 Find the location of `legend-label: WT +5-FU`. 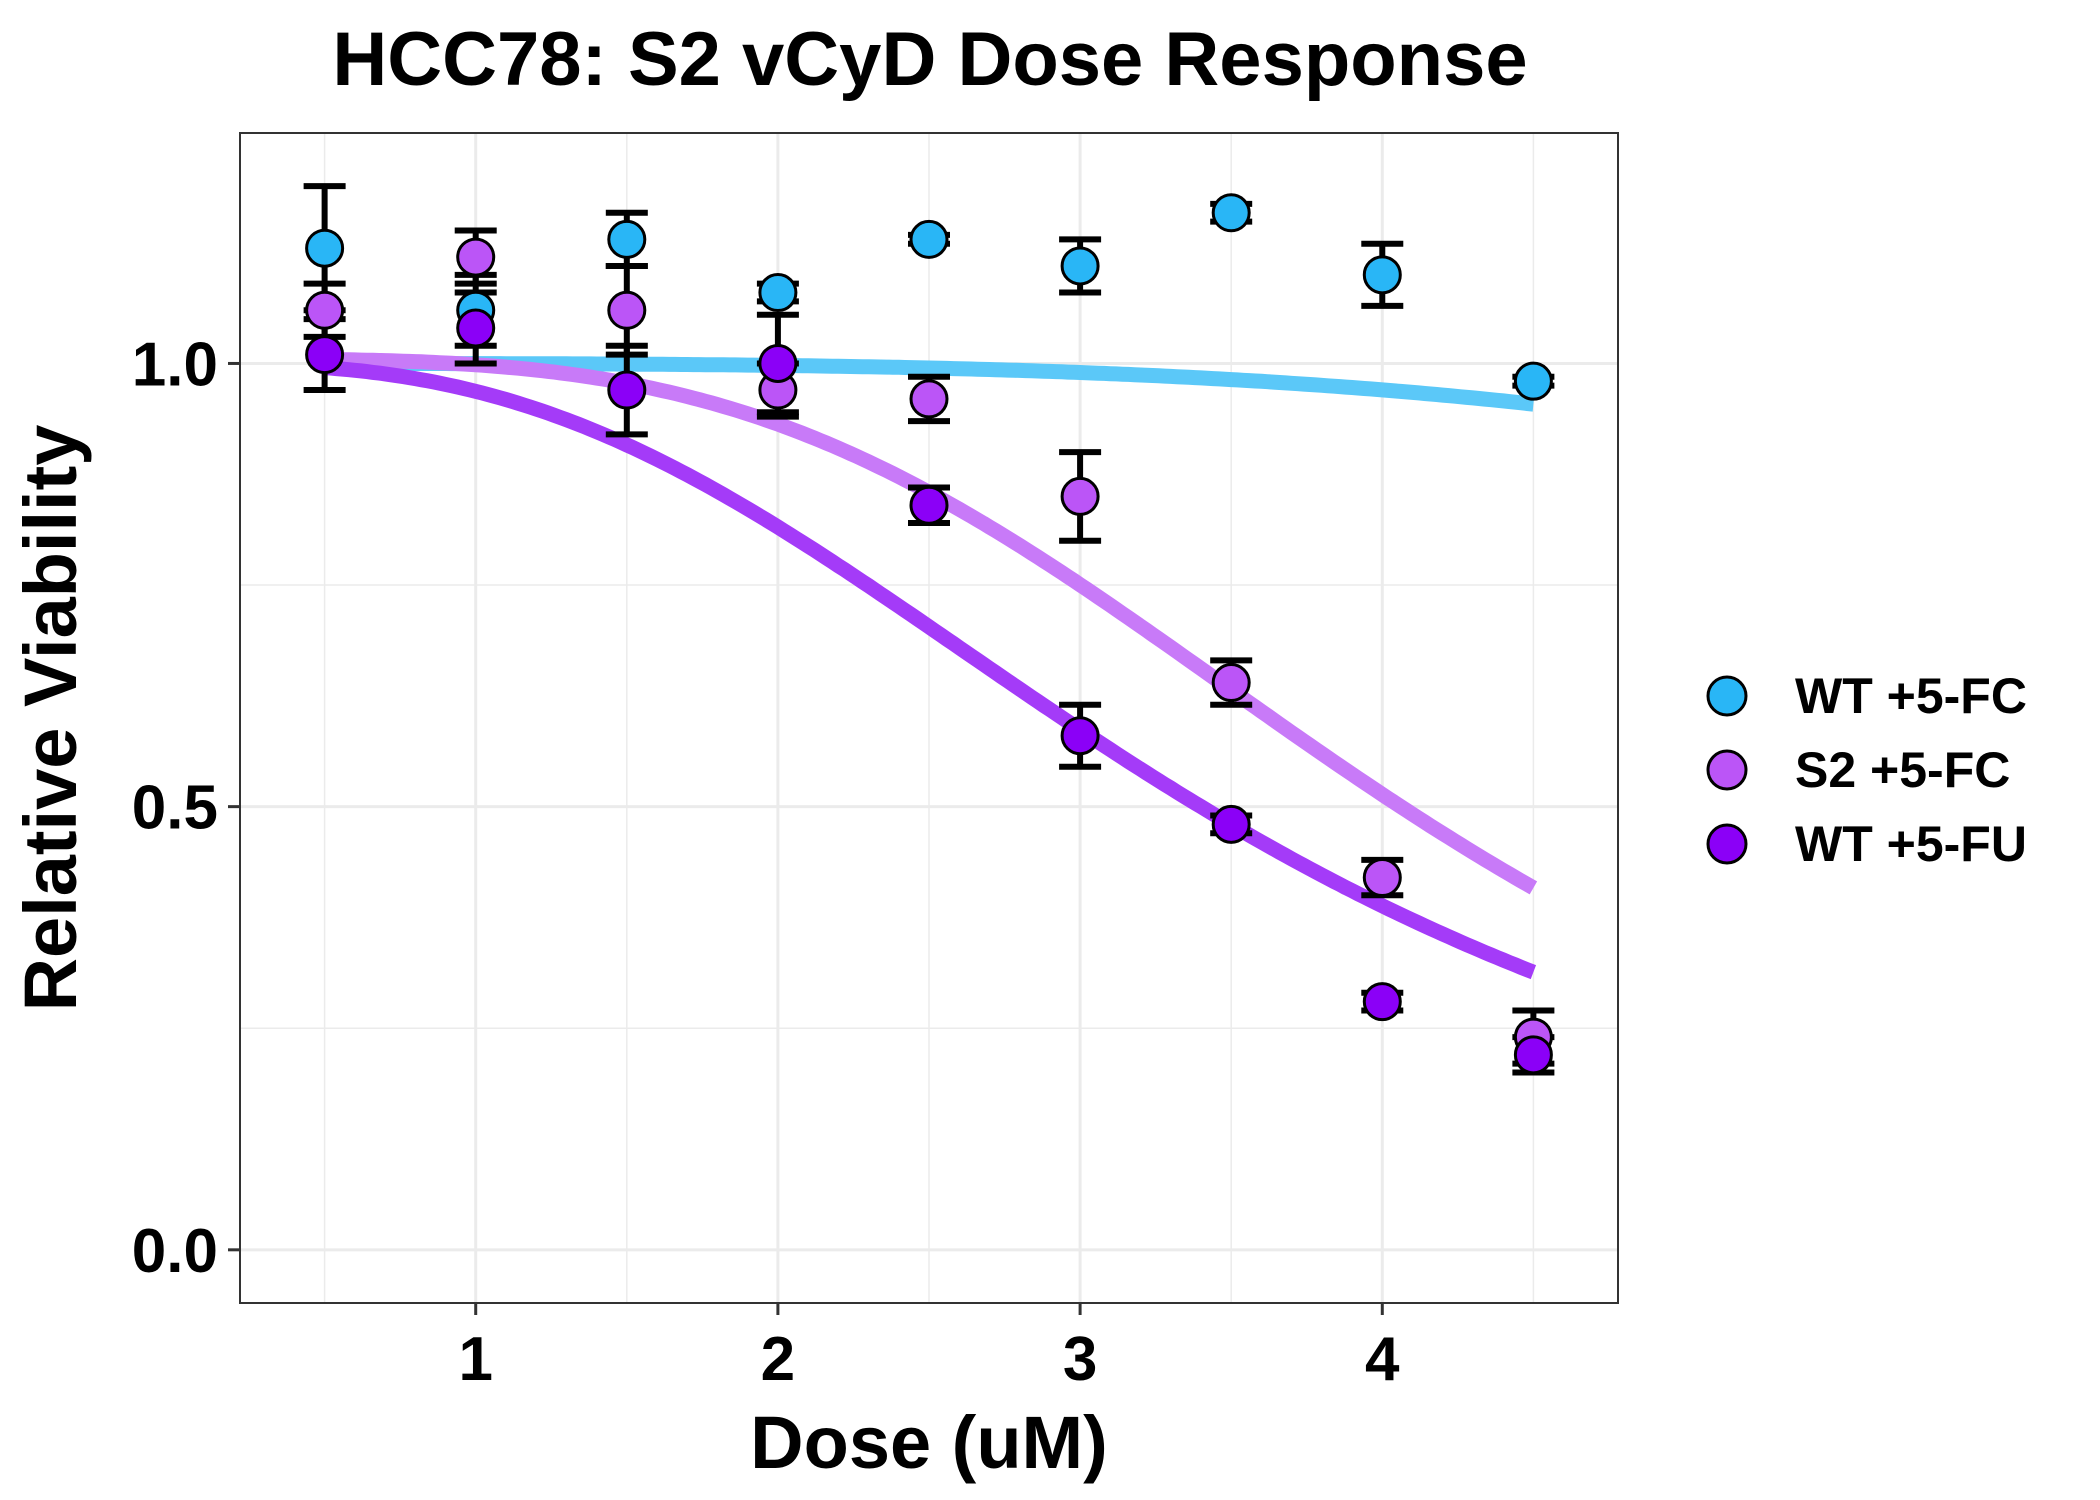

legend-label: WT +5-FU is located at coordinates (1911, 844).